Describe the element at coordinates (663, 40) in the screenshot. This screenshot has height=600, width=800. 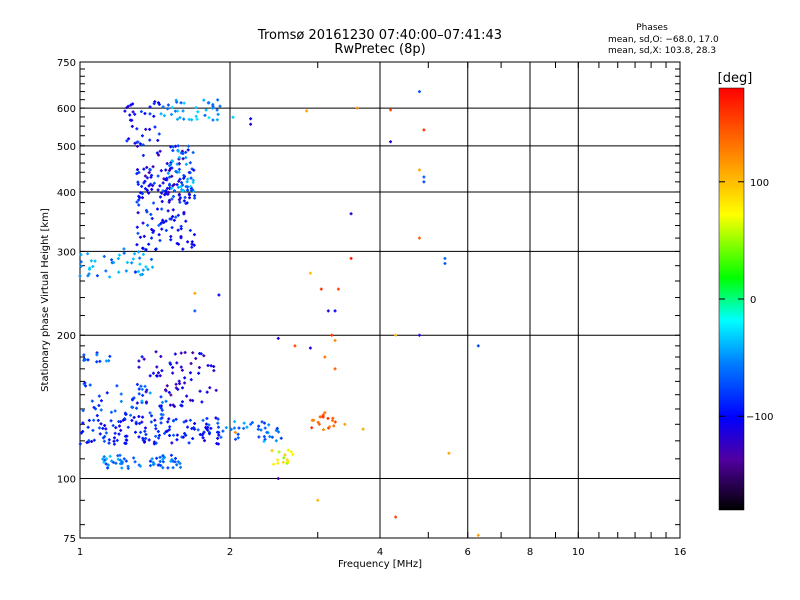
I see `stats-o-mode: mean, sd,O: −68.0, 17.0` at that location.